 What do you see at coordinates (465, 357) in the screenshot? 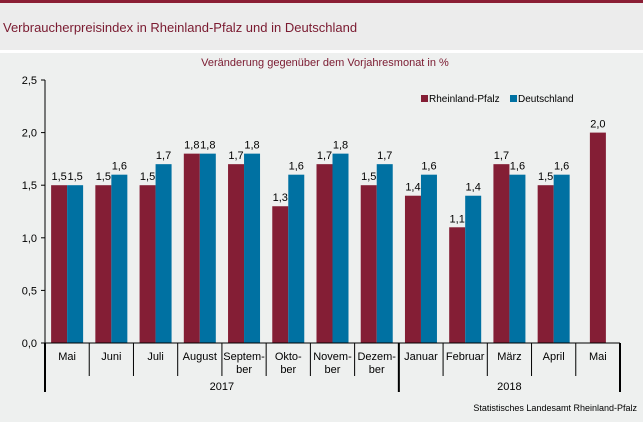
I see `x-tick-label: Februar` at bounding box center [465, 357].